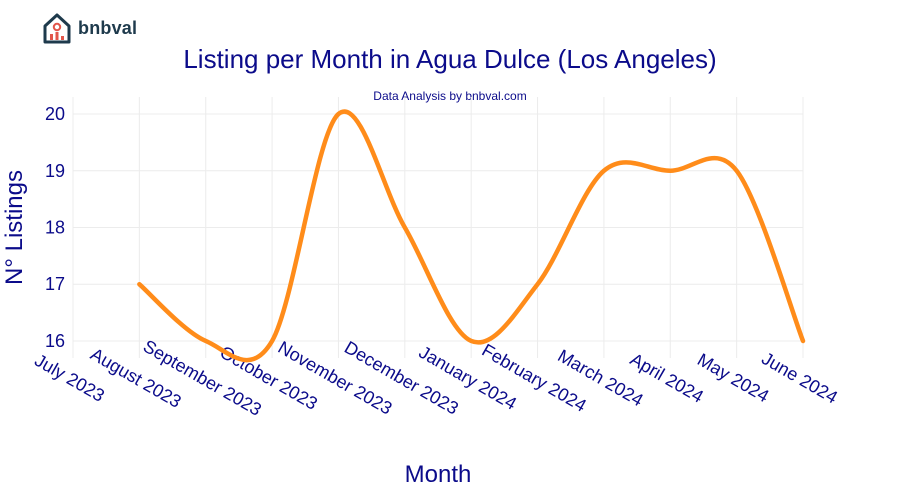 The width and height of the screenshot is (900, 500). Describe the element at coordinates (450, 96) in the screenshot. I see `chart-subtitle: Data Analysis by bnbval.com` at that location.